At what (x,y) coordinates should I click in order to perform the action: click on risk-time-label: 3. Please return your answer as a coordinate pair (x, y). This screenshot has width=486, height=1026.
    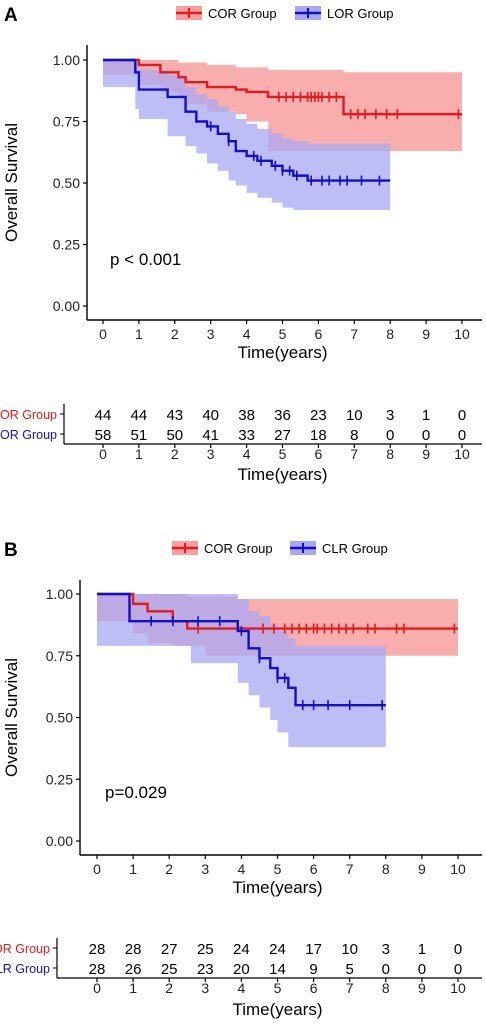
    Looking at the image, I should click on (205, 988).